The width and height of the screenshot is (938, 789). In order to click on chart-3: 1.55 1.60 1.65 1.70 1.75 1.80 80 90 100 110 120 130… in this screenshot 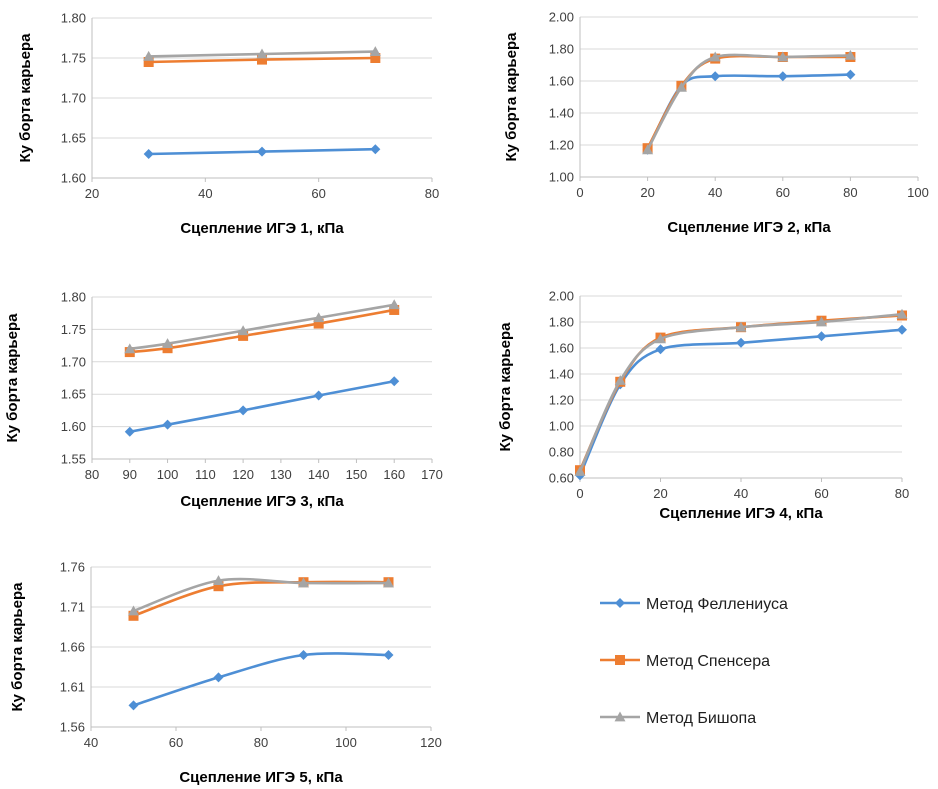, I will do `click(223, 400)`.